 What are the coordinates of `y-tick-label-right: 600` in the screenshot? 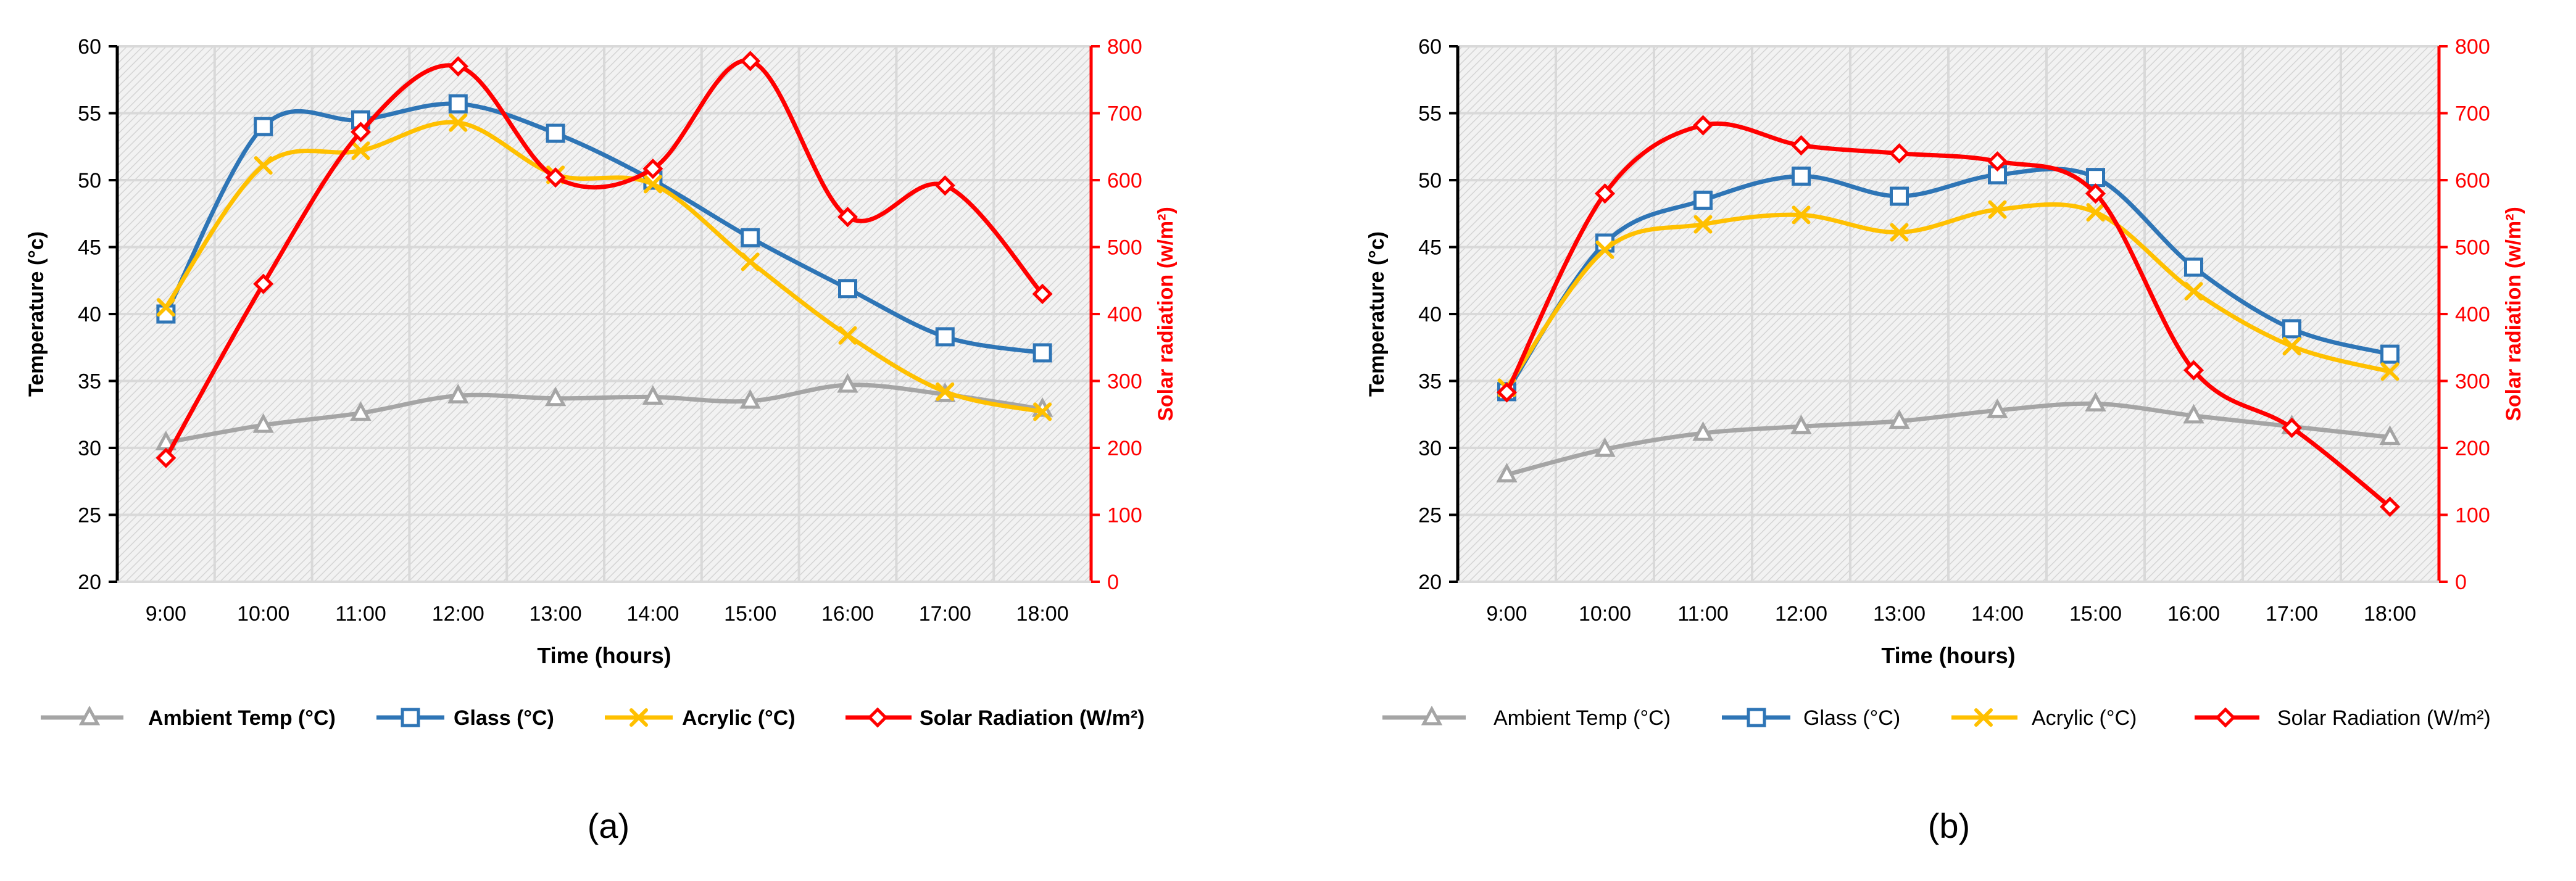 It's located at (1124, 181).